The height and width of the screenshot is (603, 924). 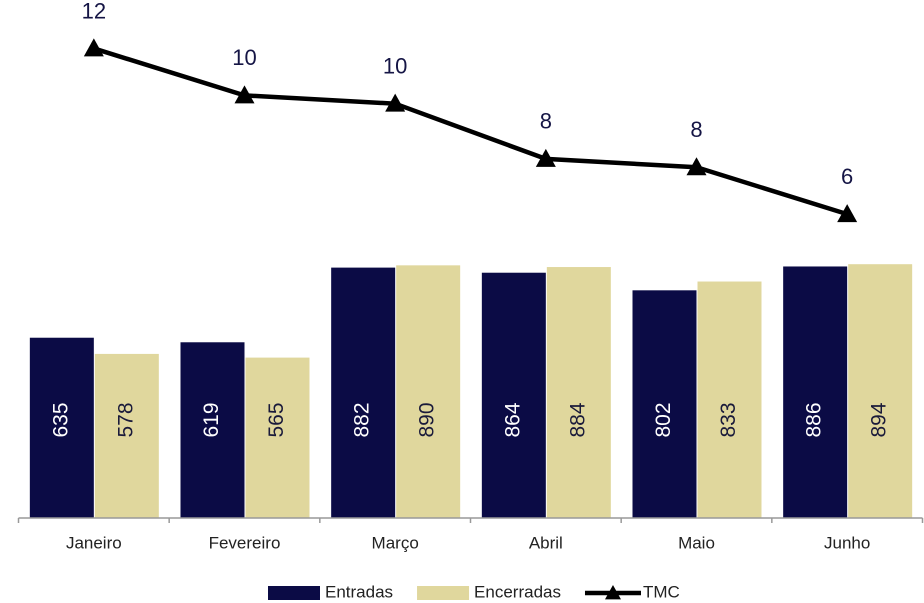 What do you see at coordinates (577, 419) in the screenshot?
I see `bar-value-label: 884` at bounding box center [577, 419].